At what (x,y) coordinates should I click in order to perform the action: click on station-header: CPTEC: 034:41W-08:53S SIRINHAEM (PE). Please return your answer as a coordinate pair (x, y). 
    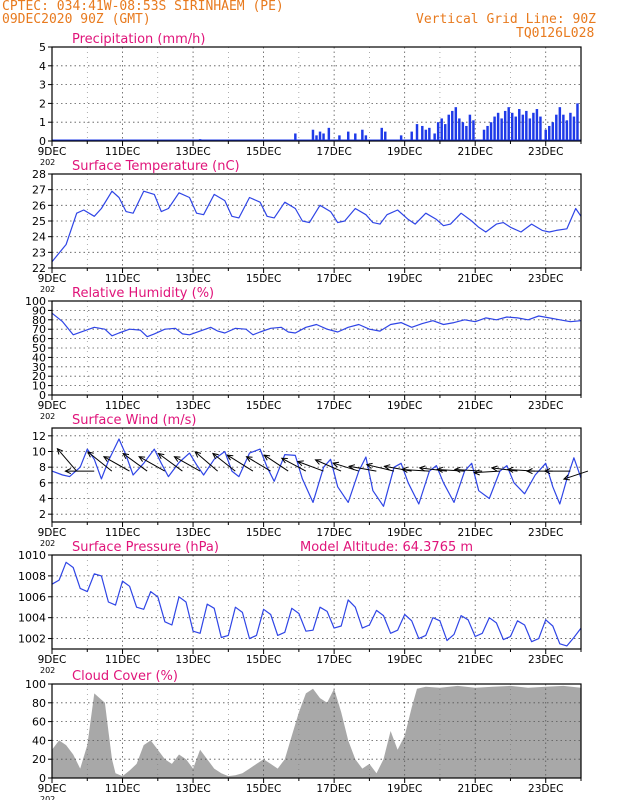
    Looking at the image, I should click on (143, 7).